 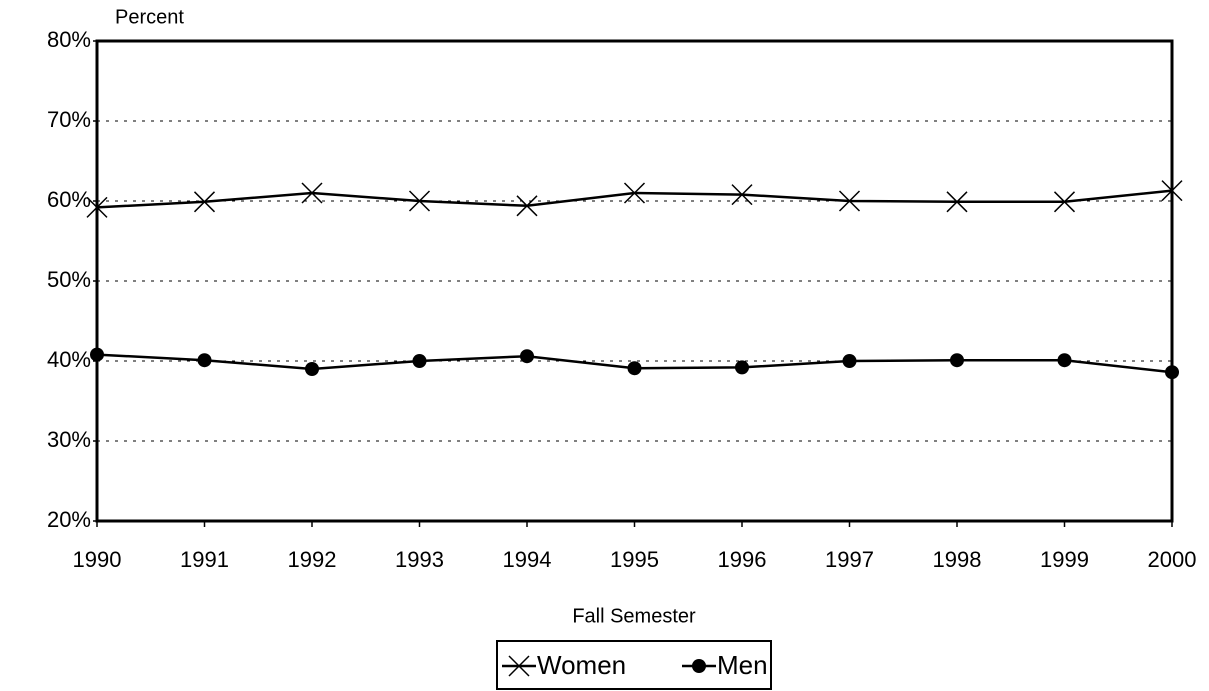 I want to click on x-axis-label: Fall Semester, so click(x=634, y=616).